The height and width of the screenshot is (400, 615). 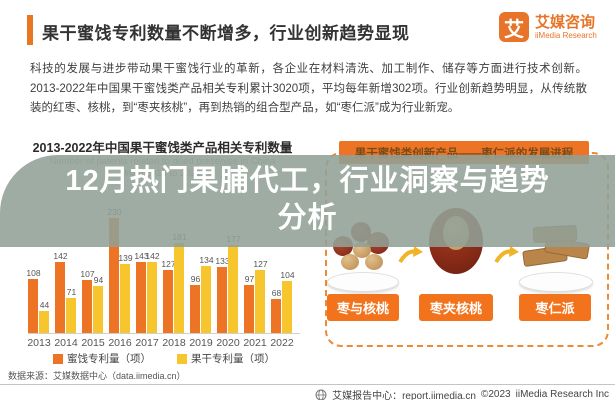 I want to click on legend-swatch-guogan, so click(x=182, y=358).